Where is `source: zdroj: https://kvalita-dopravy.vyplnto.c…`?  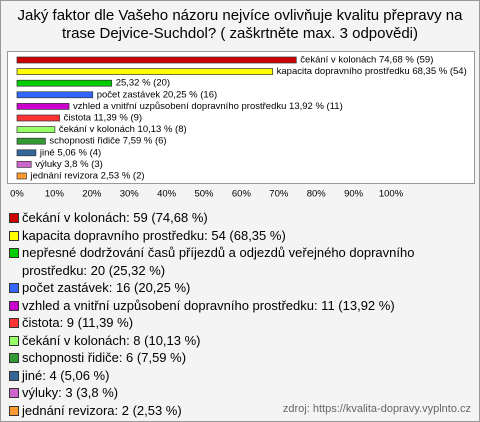
source: zdroj: https://kvalita-dopravy.vyplnto.c… is located at coordinates (376, 409).